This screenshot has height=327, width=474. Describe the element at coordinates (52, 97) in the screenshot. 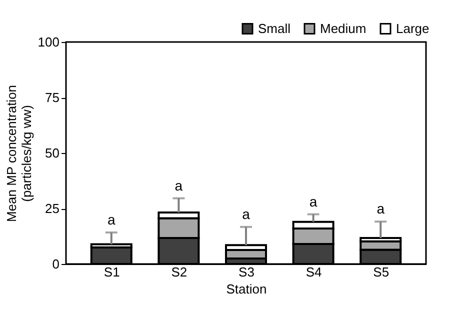

I see `y-tick-label: 75` at that location.